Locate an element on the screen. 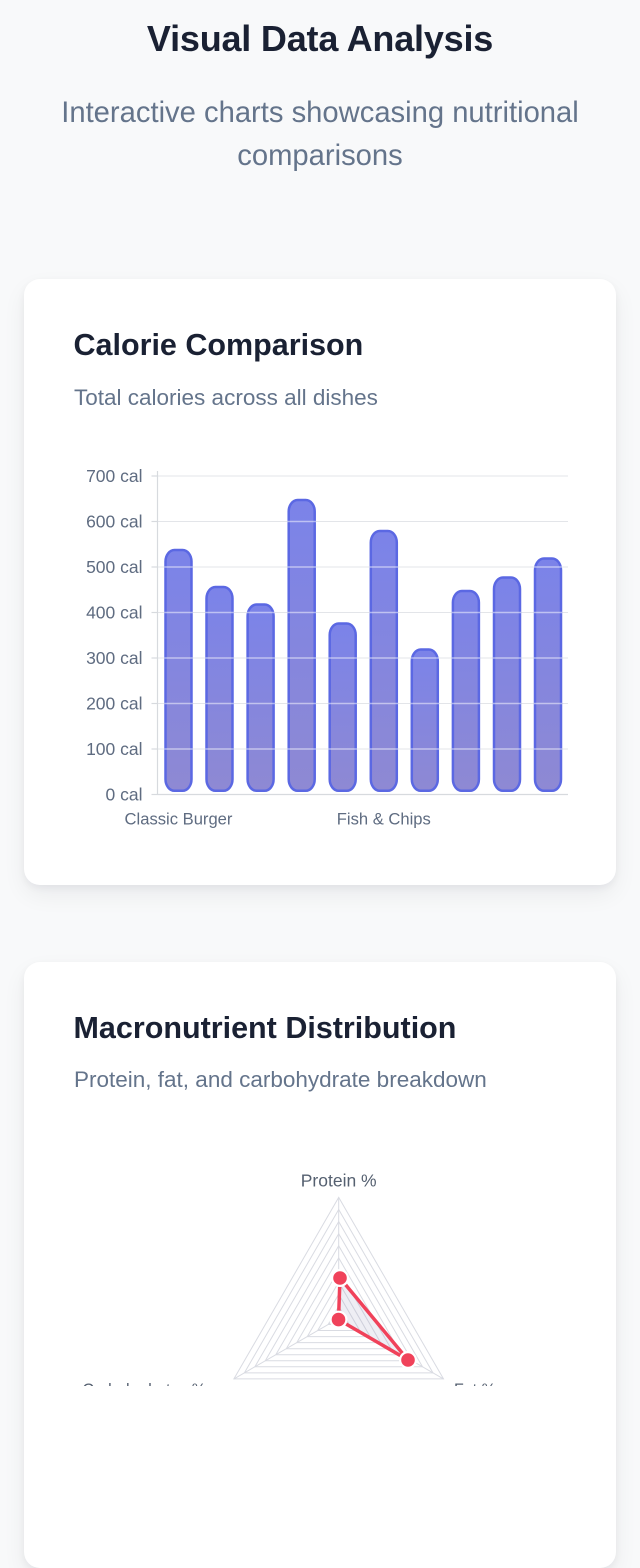 Image resolution: width=640 pixels, height=1568 pixels. svg-text: Carbohydrates % is located at coordinates (144, 1384).